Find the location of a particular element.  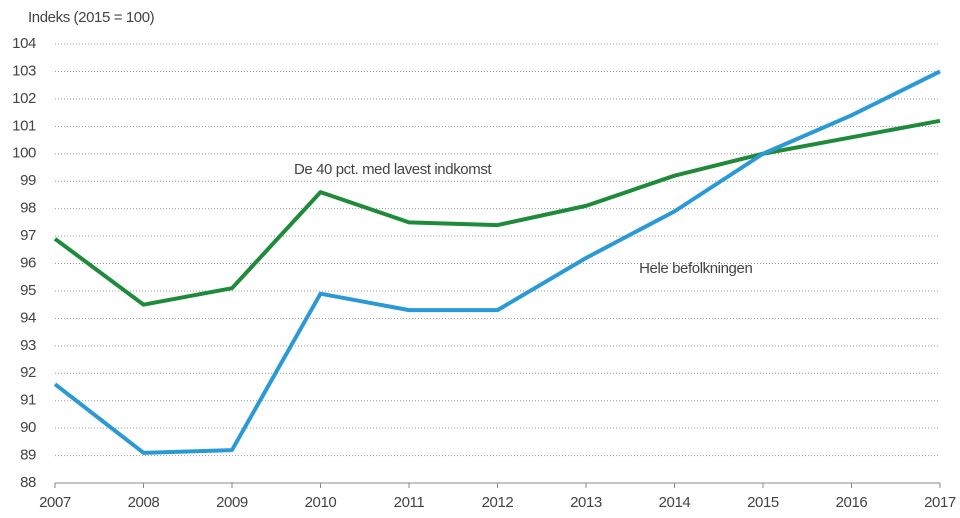

y-tick-label: 94 is located at coordinates (28, 317).